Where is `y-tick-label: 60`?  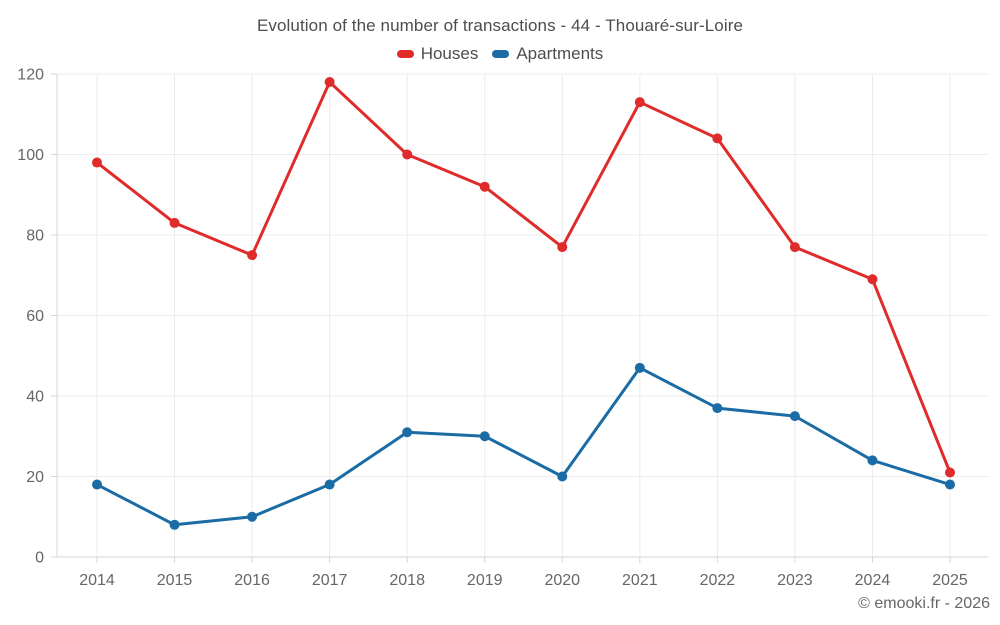 y-tick-label: 60 is located at coordinates (35, 316).